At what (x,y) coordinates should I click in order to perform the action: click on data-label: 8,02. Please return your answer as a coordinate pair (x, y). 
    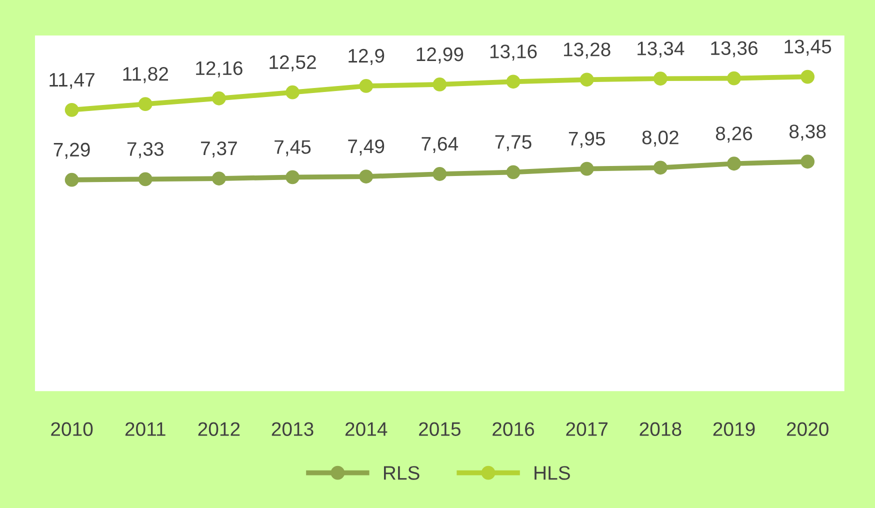
    Looking at the image, I should click on (660, 138).